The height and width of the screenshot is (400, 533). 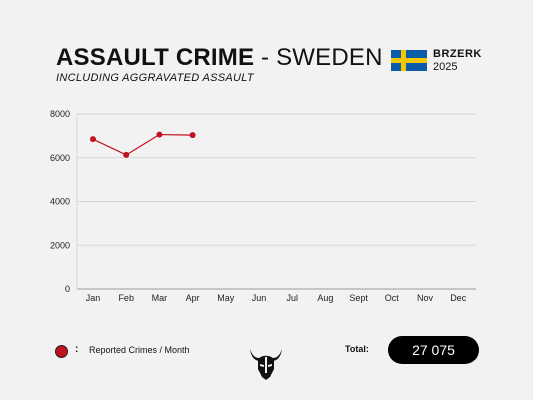 What do you see at coordinates (392, 298) in the screenshot?
I see `x-tick-label: Oct` at bounding box center [392, 298].